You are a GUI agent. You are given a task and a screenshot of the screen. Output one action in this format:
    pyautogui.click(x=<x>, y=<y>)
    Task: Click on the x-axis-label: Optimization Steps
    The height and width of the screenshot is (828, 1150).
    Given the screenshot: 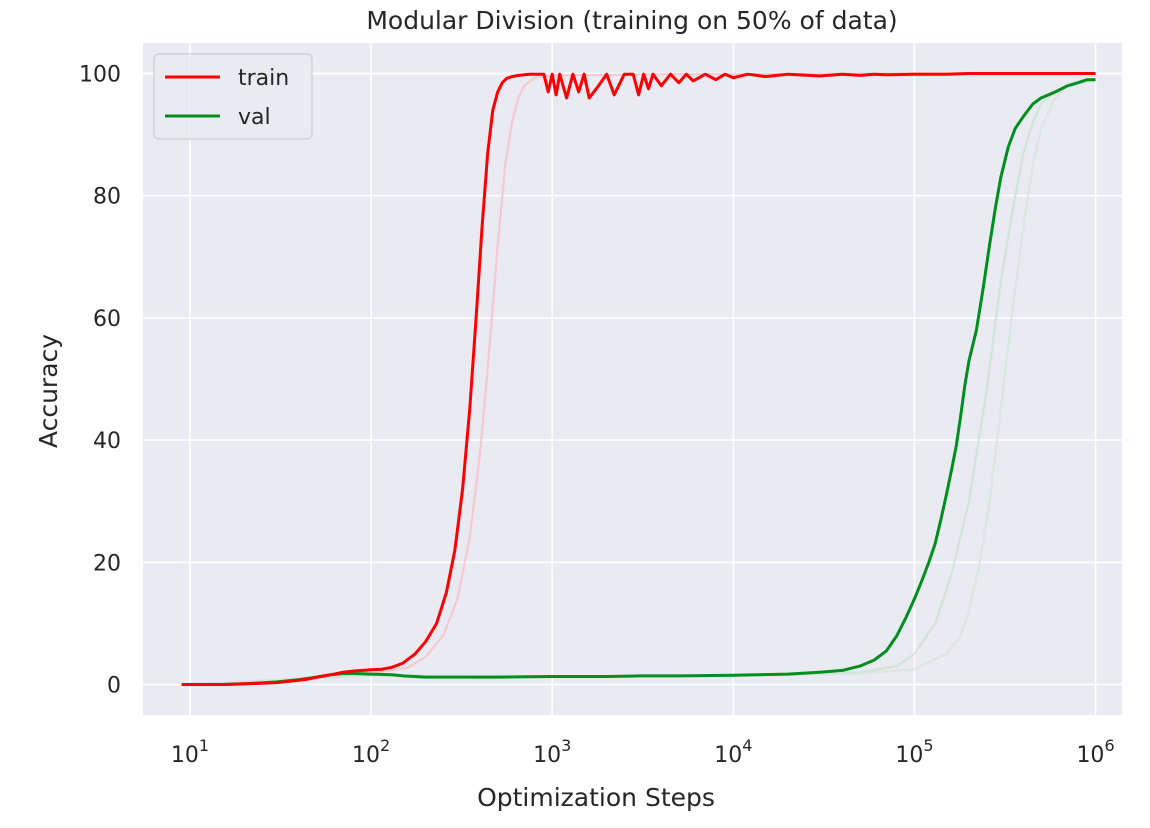 What is the action you would take?
    pyautogui.click(x=596, y=797)
    